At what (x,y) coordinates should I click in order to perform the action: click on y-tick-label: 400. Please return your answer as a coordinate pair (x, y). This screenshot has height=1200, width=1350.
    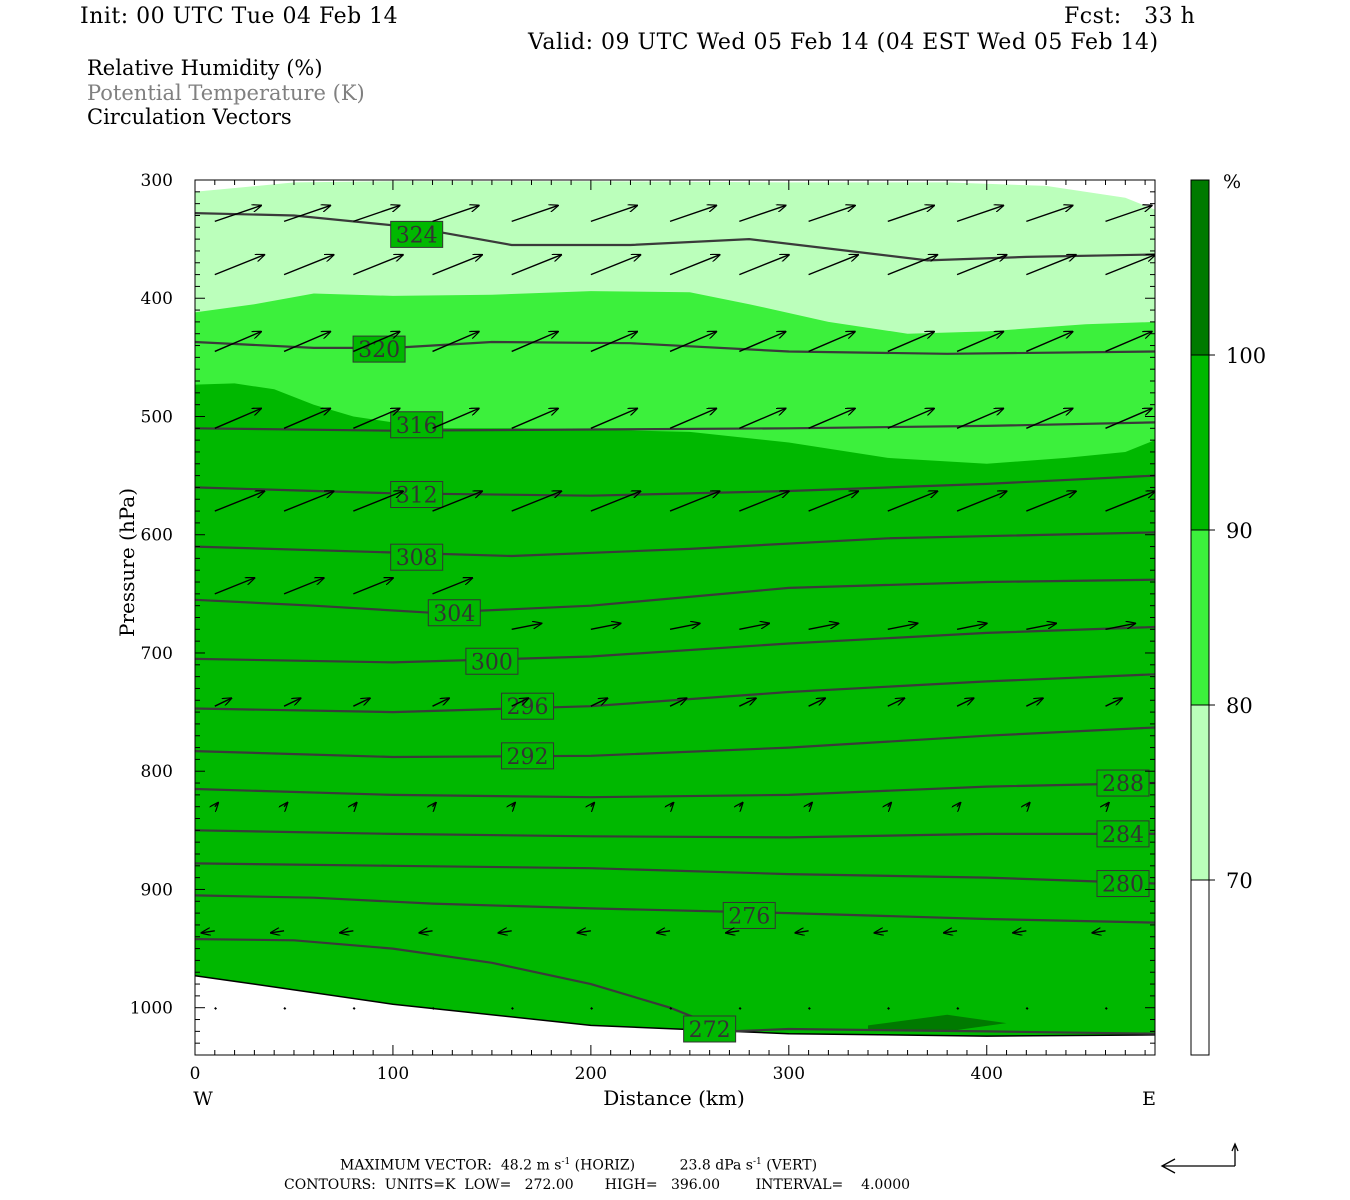
    Looking at the image, I should click on (157, 299).